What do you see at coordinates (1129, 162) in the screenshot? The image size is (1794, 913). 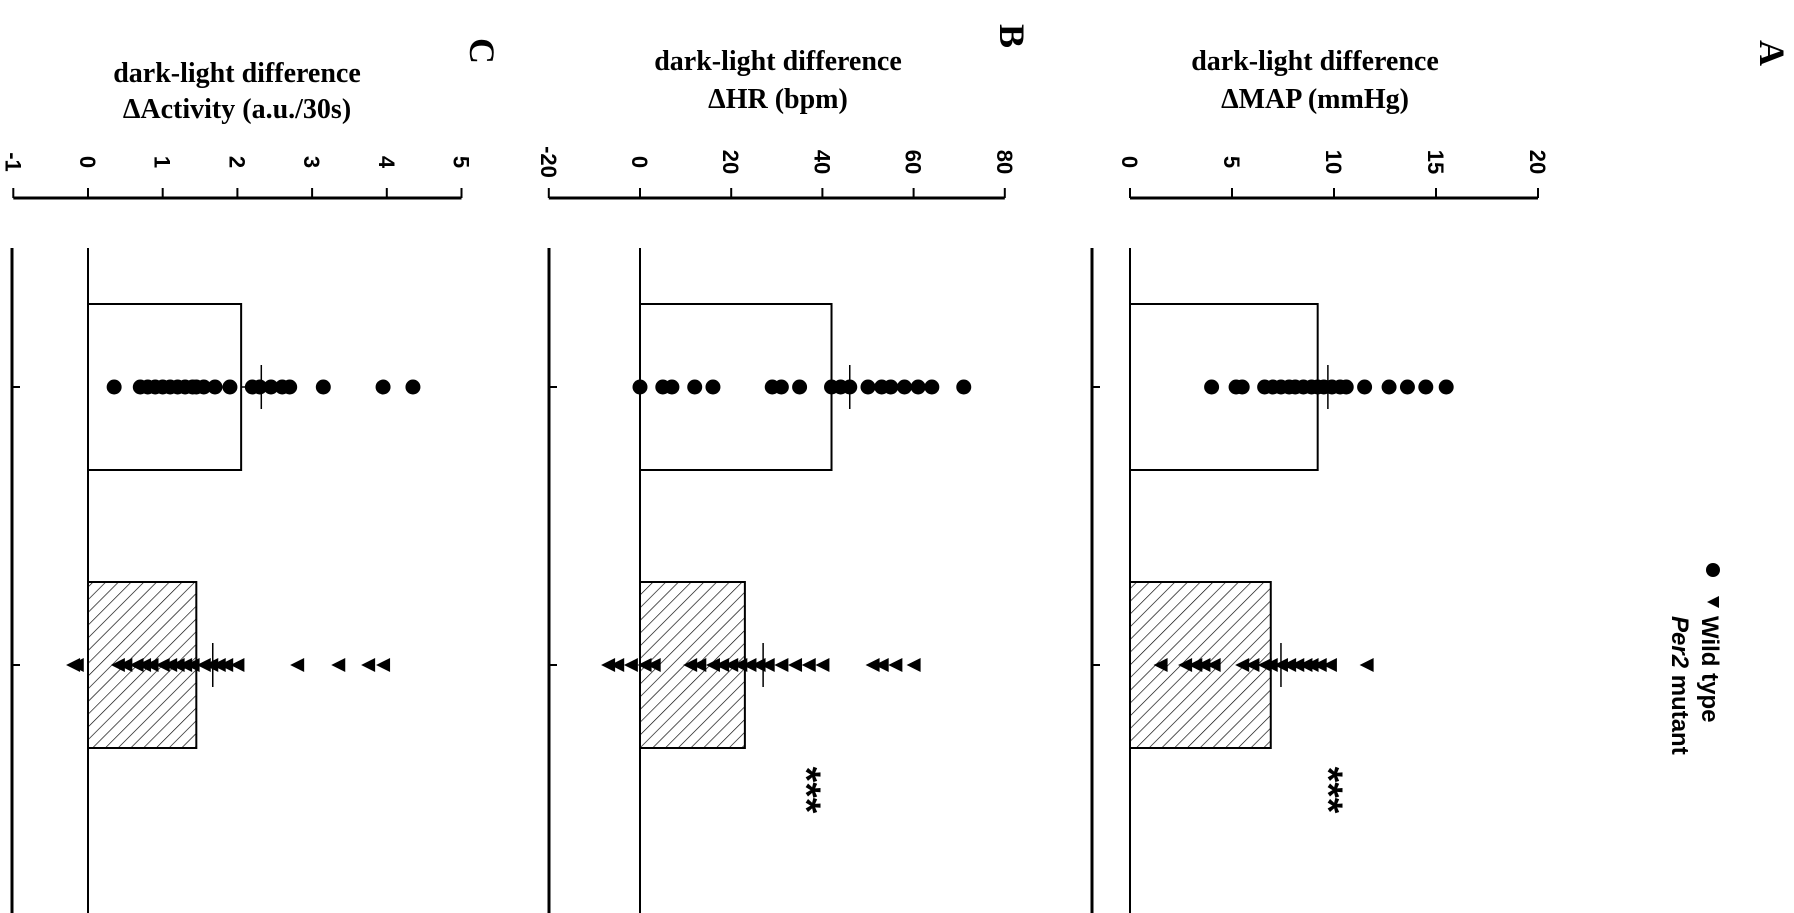 I see `tick-label: 0` at bounding box center [1129, 162].